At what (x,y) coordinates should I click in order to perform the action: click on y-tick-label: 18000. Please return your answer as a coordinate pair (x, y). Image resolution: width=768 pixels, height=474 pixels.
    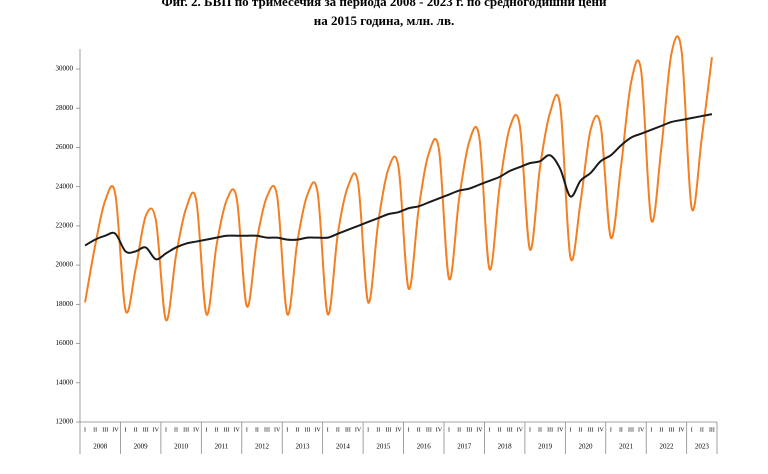
    Looking at the image, I should click on (65, 304).